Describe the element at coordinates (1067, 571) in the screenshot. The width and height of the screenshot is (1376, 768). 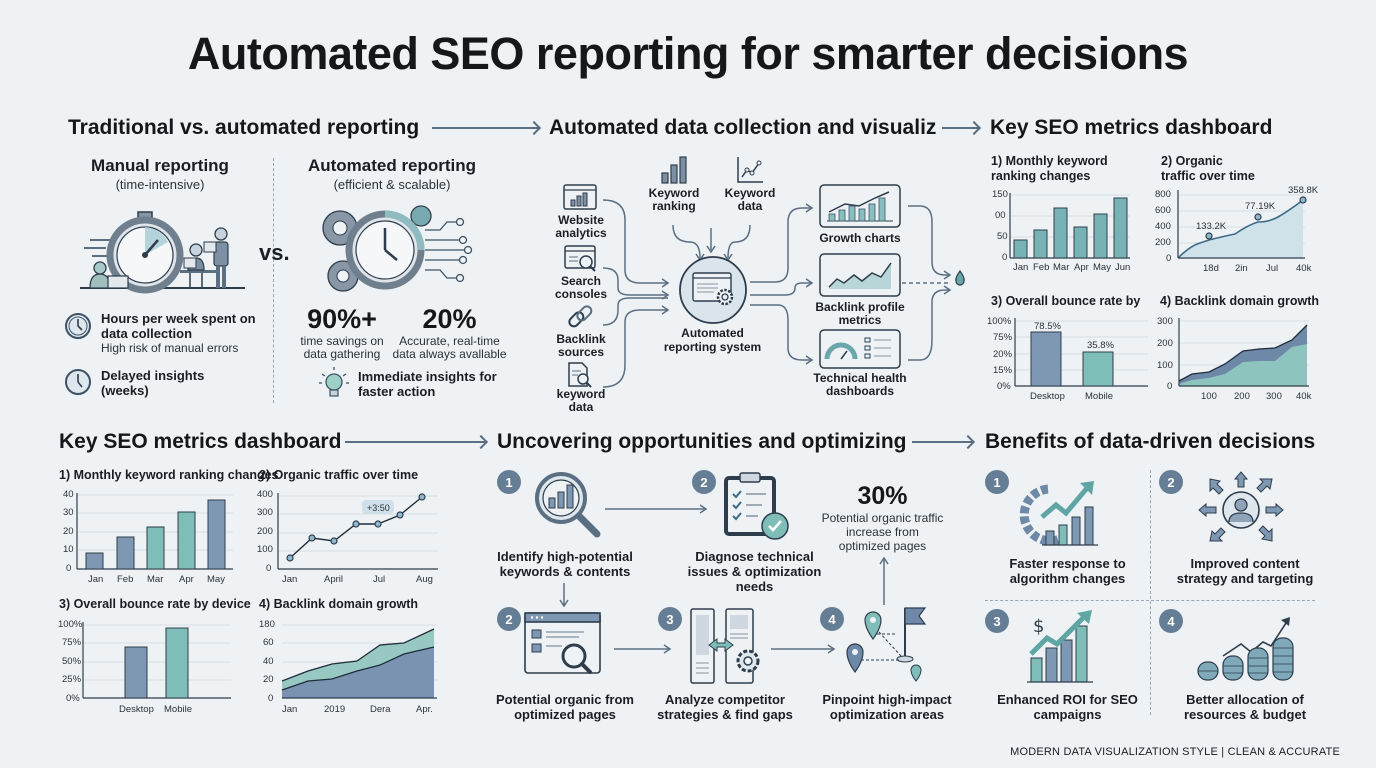
I see `benefit-label: Faster response to algorithm changes` at that location.